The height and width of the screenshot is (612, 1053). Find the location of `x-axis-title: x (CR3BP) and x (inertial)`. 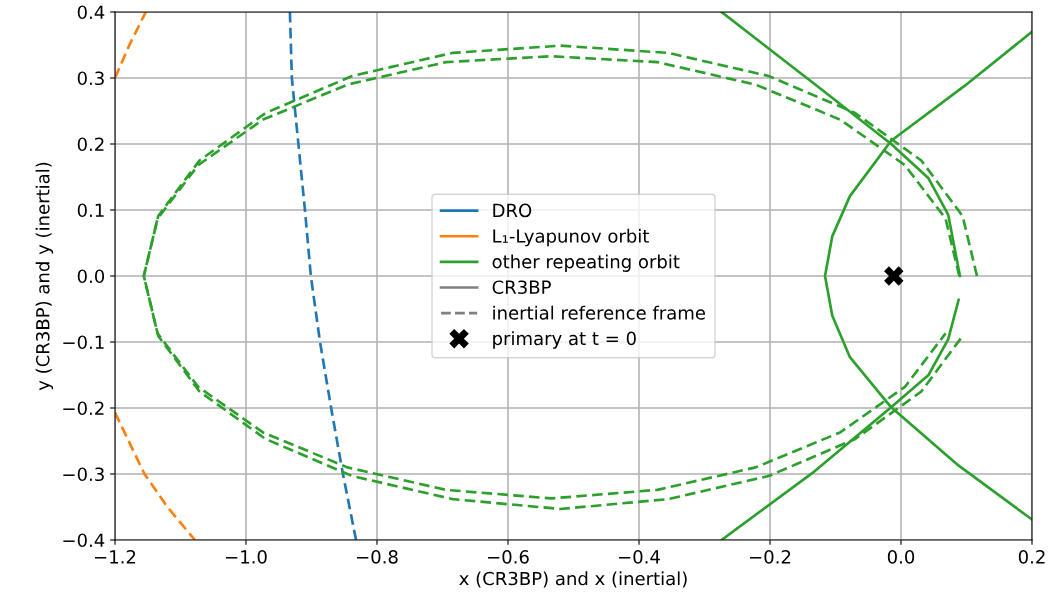

x-axis-title: x (CR3BP) and x (inertial) is located at coordinates (573, 579).